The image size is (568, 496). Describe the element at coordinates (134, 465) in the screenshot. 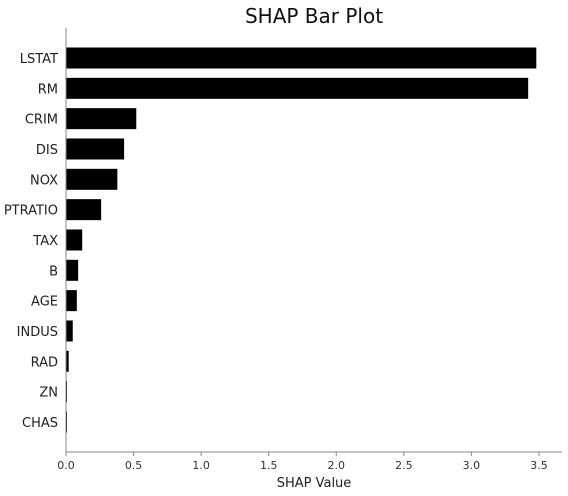

I see `x-tick-label: 0.5` at that location.